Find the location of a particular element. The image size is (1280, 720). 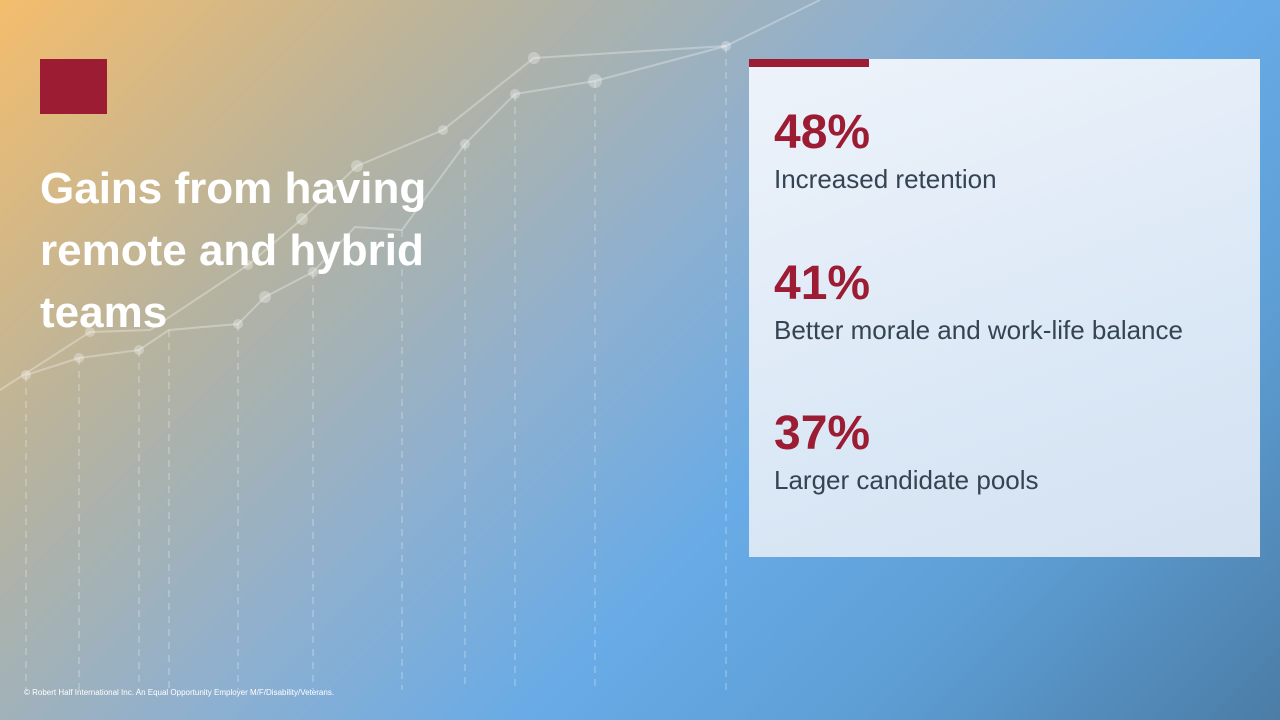

stat-label: Larger candidate pools is located at coordinates (906, 480).